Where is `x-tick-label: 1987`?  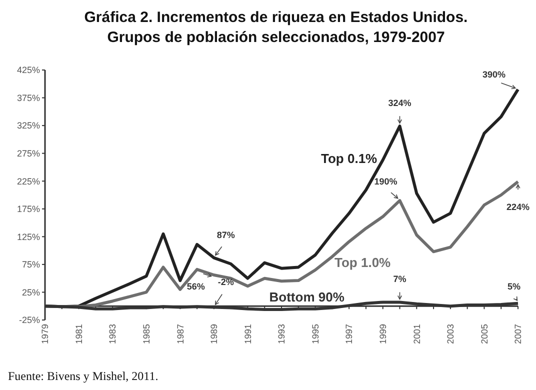 x-tick-label: 1987 is located at coordinates (180, 334).